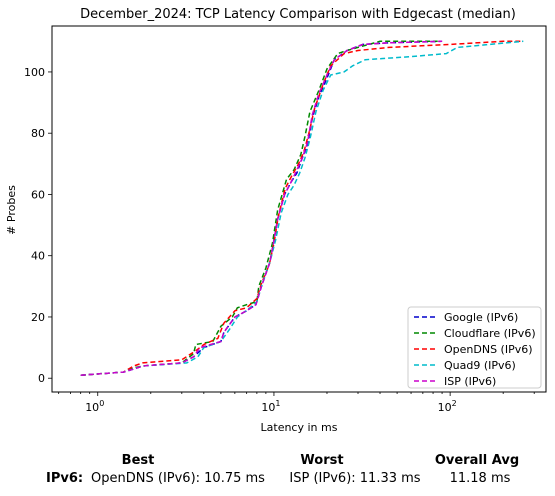  Describe the element at coordinates (34, 72) in the screenshot. I see `y-tick-label: 100` at that location.